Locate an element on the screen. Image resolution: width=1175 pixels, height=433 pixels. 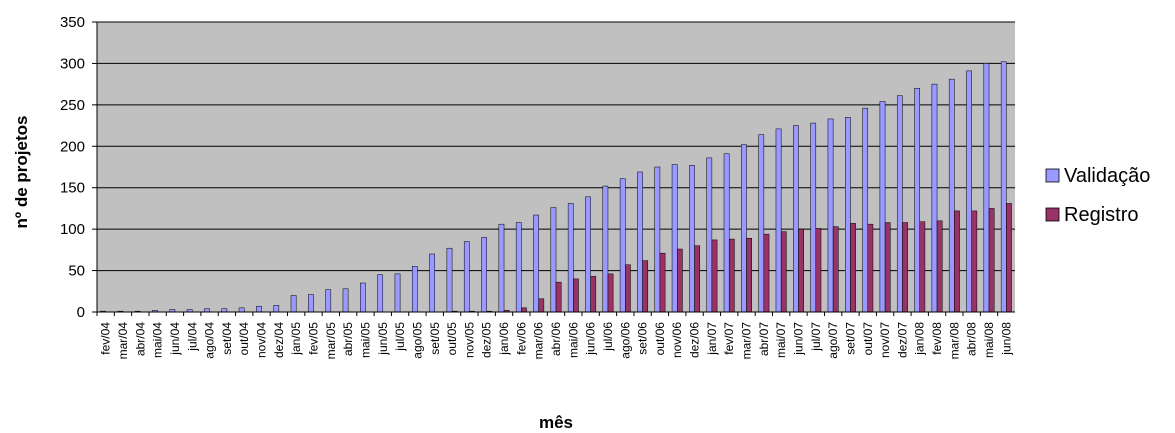
x-tick-label: fev/04 is located at coordinates (106, 338).